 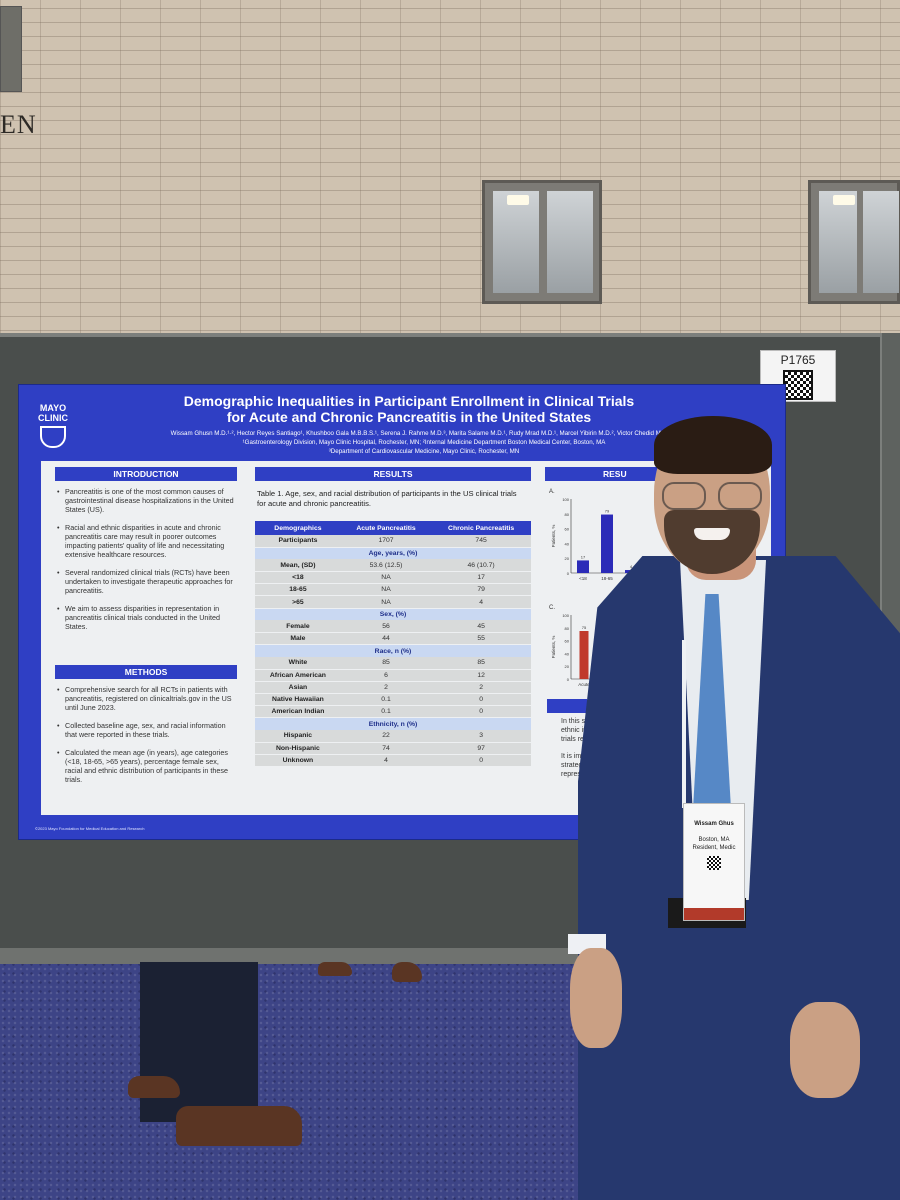 I want to click on table-row: African American 6 12, so click(x=393, y=675).